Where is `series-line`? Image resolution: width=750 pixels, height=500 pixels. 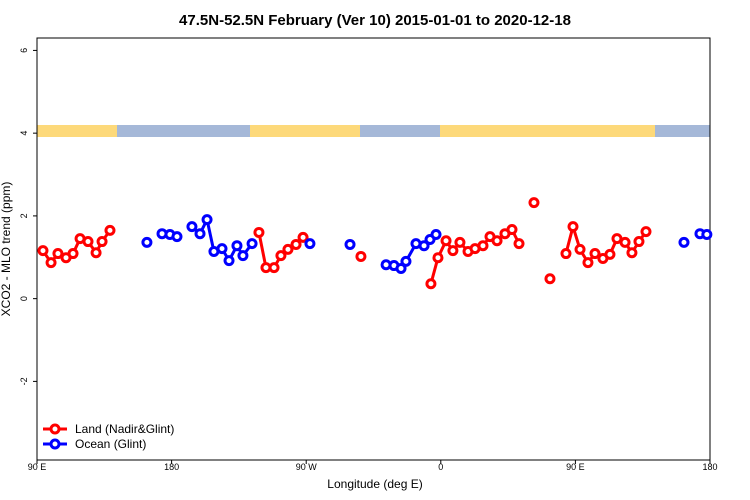
series-line is located at coordinates (344, 253).